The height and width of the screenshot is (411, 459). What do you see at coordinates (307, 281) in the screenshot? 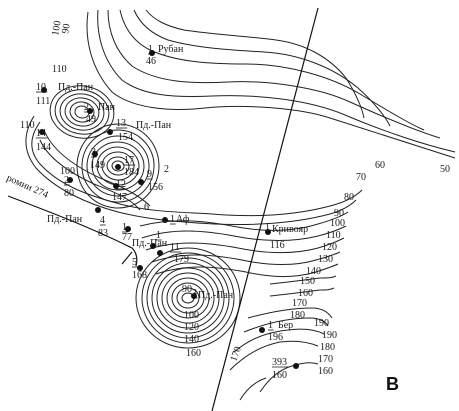
I see `contour-value-label: 150` at bounding box center [307, 281].